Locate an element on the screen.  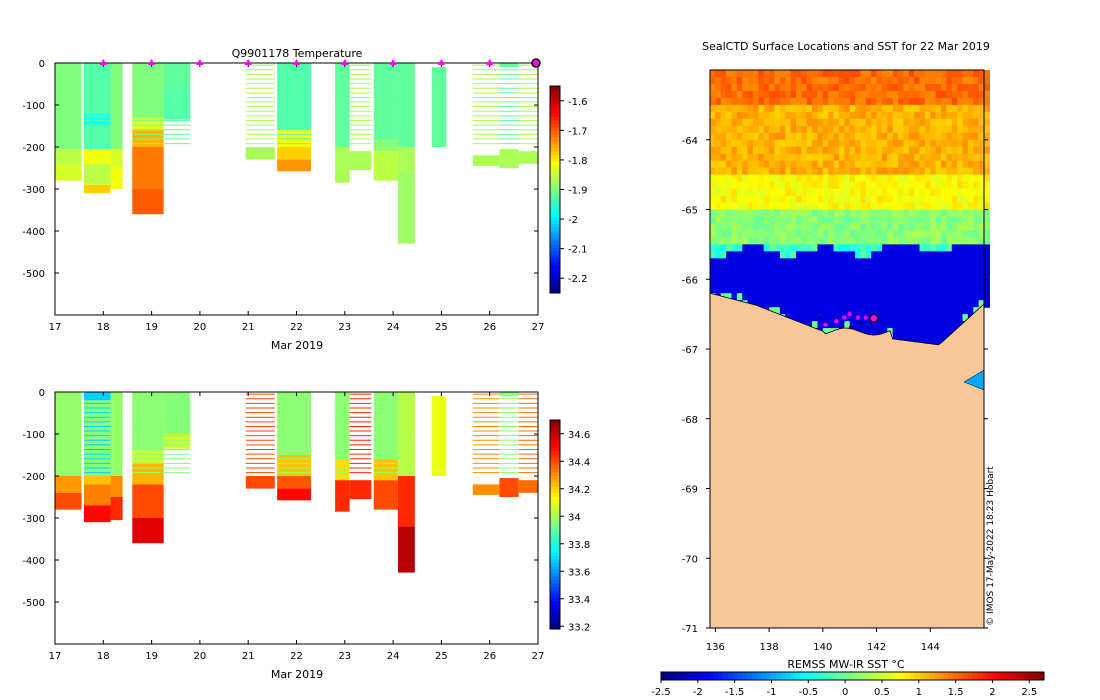
y-tick-label: -400 is located at coordinates (33, 232).